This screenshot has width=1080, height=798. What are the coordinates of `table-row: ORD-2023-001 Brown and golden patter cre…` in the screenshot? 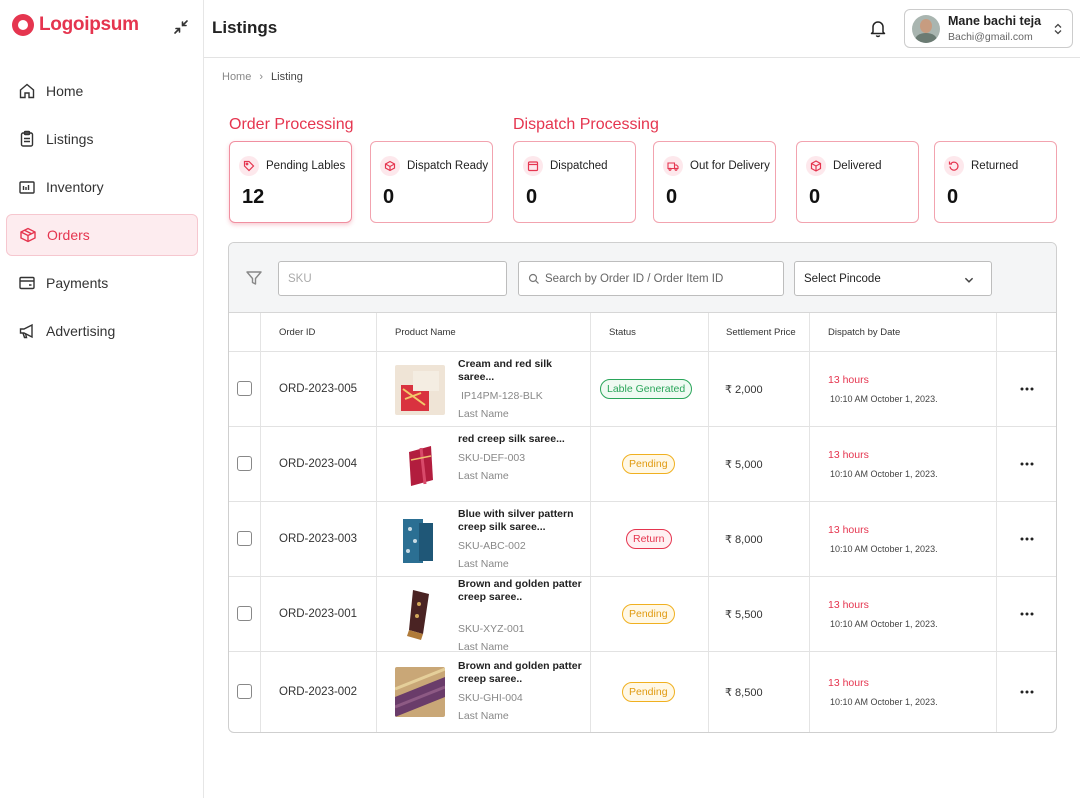 It's located at (642, 615).